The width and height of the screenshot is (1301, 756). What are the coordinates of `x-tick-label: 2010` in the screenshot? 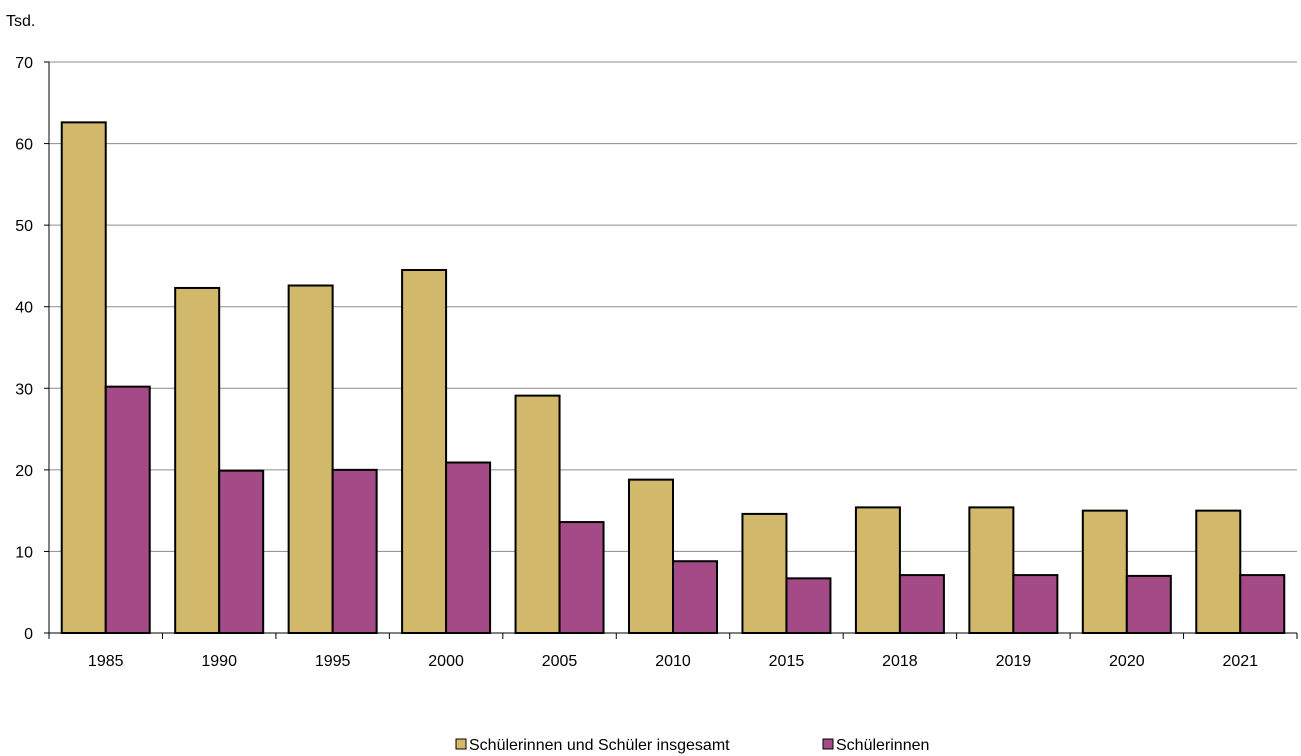 It's located at (673, 661).